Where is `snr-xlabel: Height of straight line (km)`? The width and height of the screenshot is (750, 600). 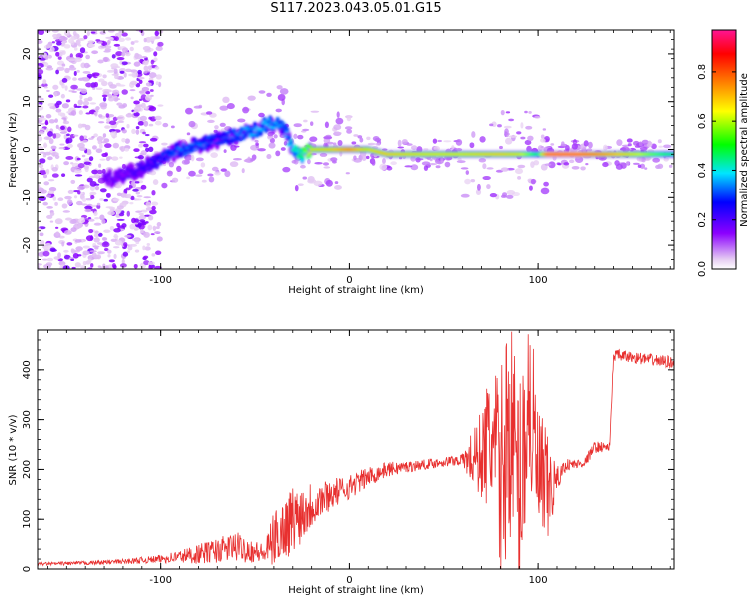
snr-xlabel: Height of straight line (km) is located at coordinates (356, 590).